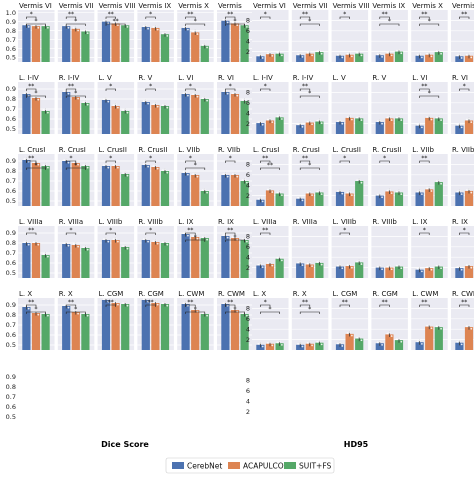 This screenshot has width=474, height=482. Describe the element at coordinates (195, 320) in the screenshot. I see `panel-l-cwm: ***L. CWM` at that location.